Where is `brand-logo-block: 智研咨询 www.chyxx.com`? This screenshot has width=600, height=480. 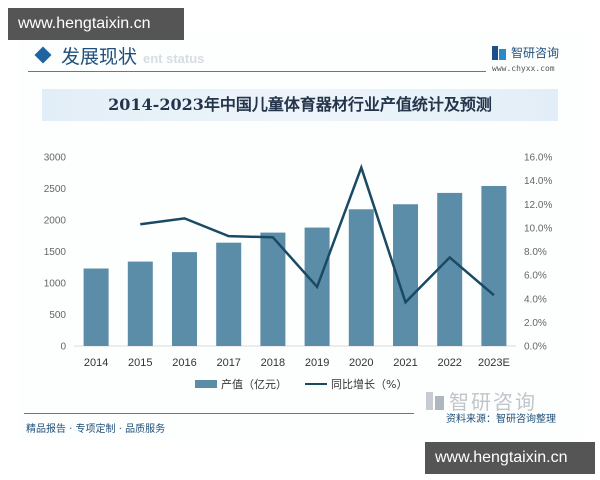
brand-logo-block: 智研咨询 www.chyxx.com is located at coordinates (525, 58).